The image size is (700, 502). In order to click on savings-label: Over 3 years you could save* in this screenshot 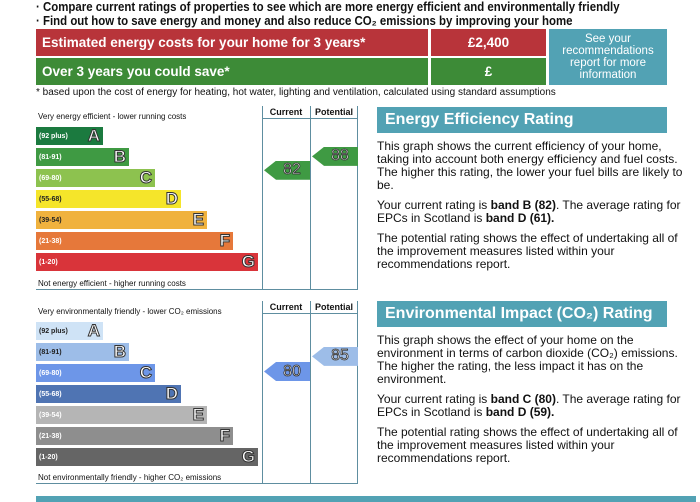, I will do `click(232, 71)`.